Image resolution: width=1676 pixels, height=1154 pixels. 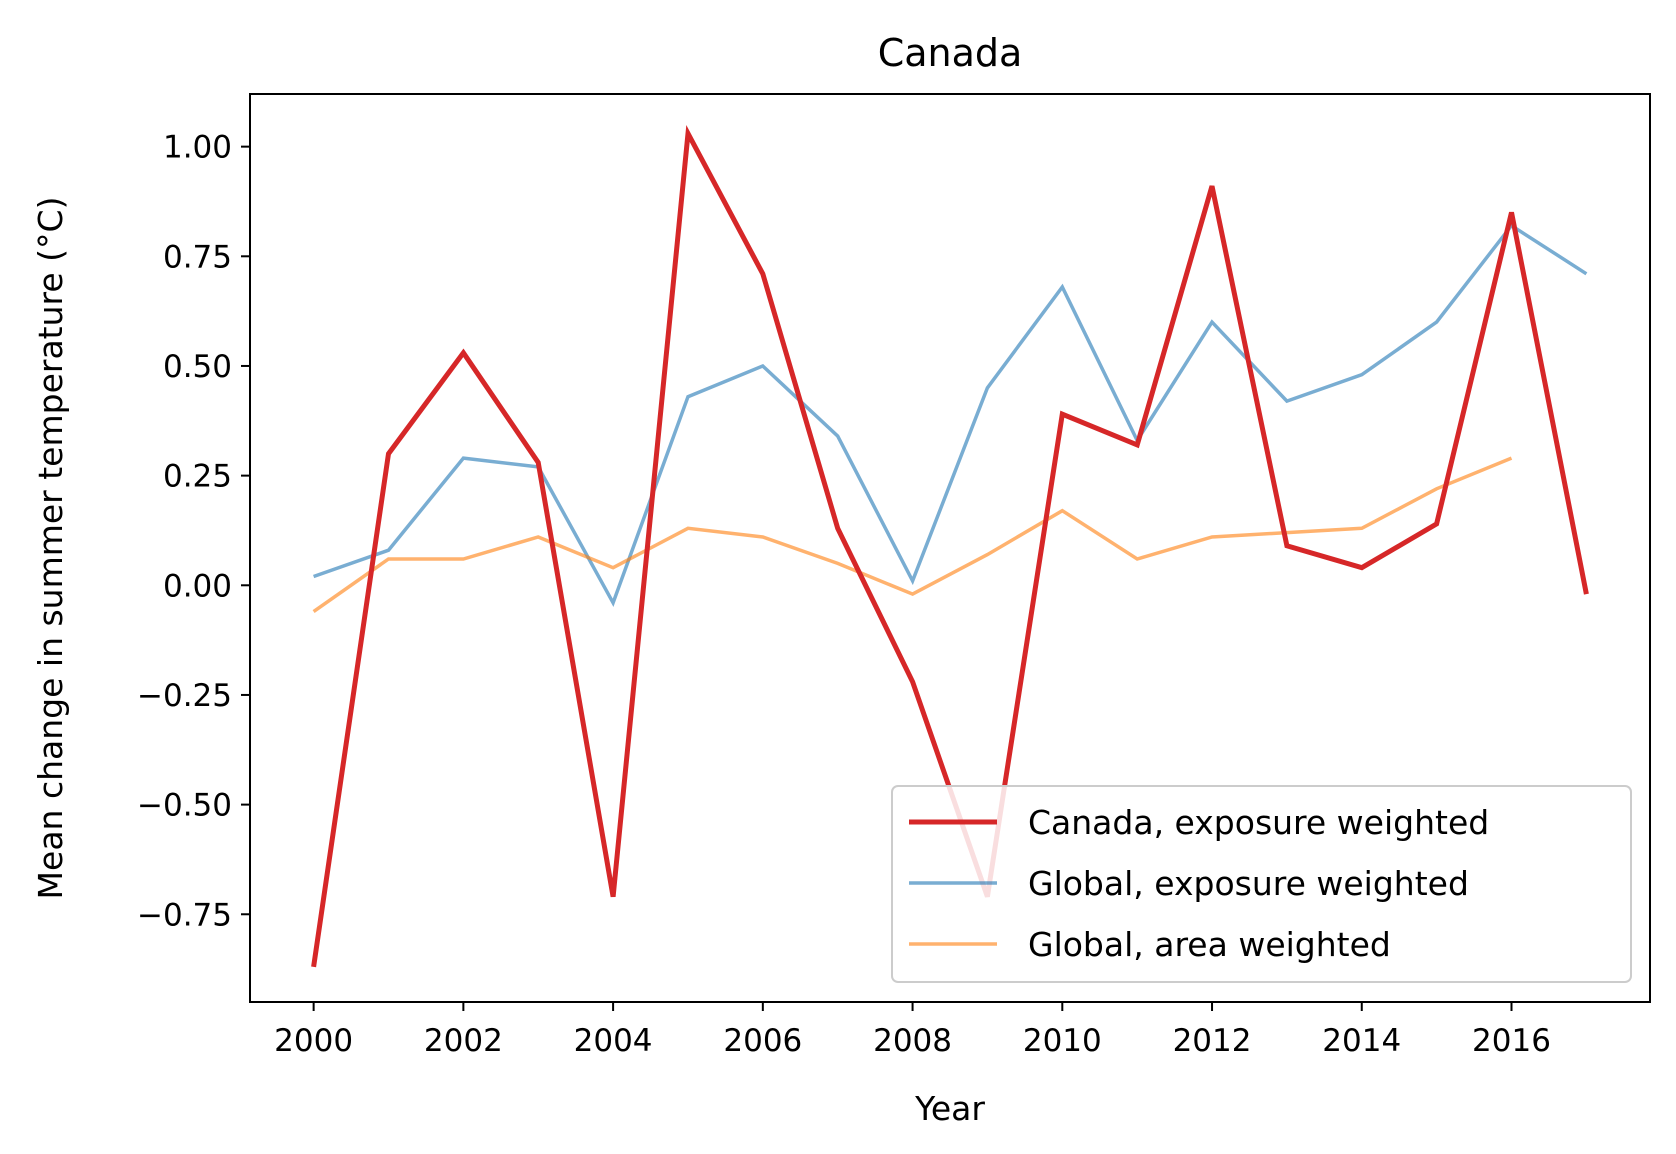 I want to click on series-line-global-area, so click(x=912, y=535).